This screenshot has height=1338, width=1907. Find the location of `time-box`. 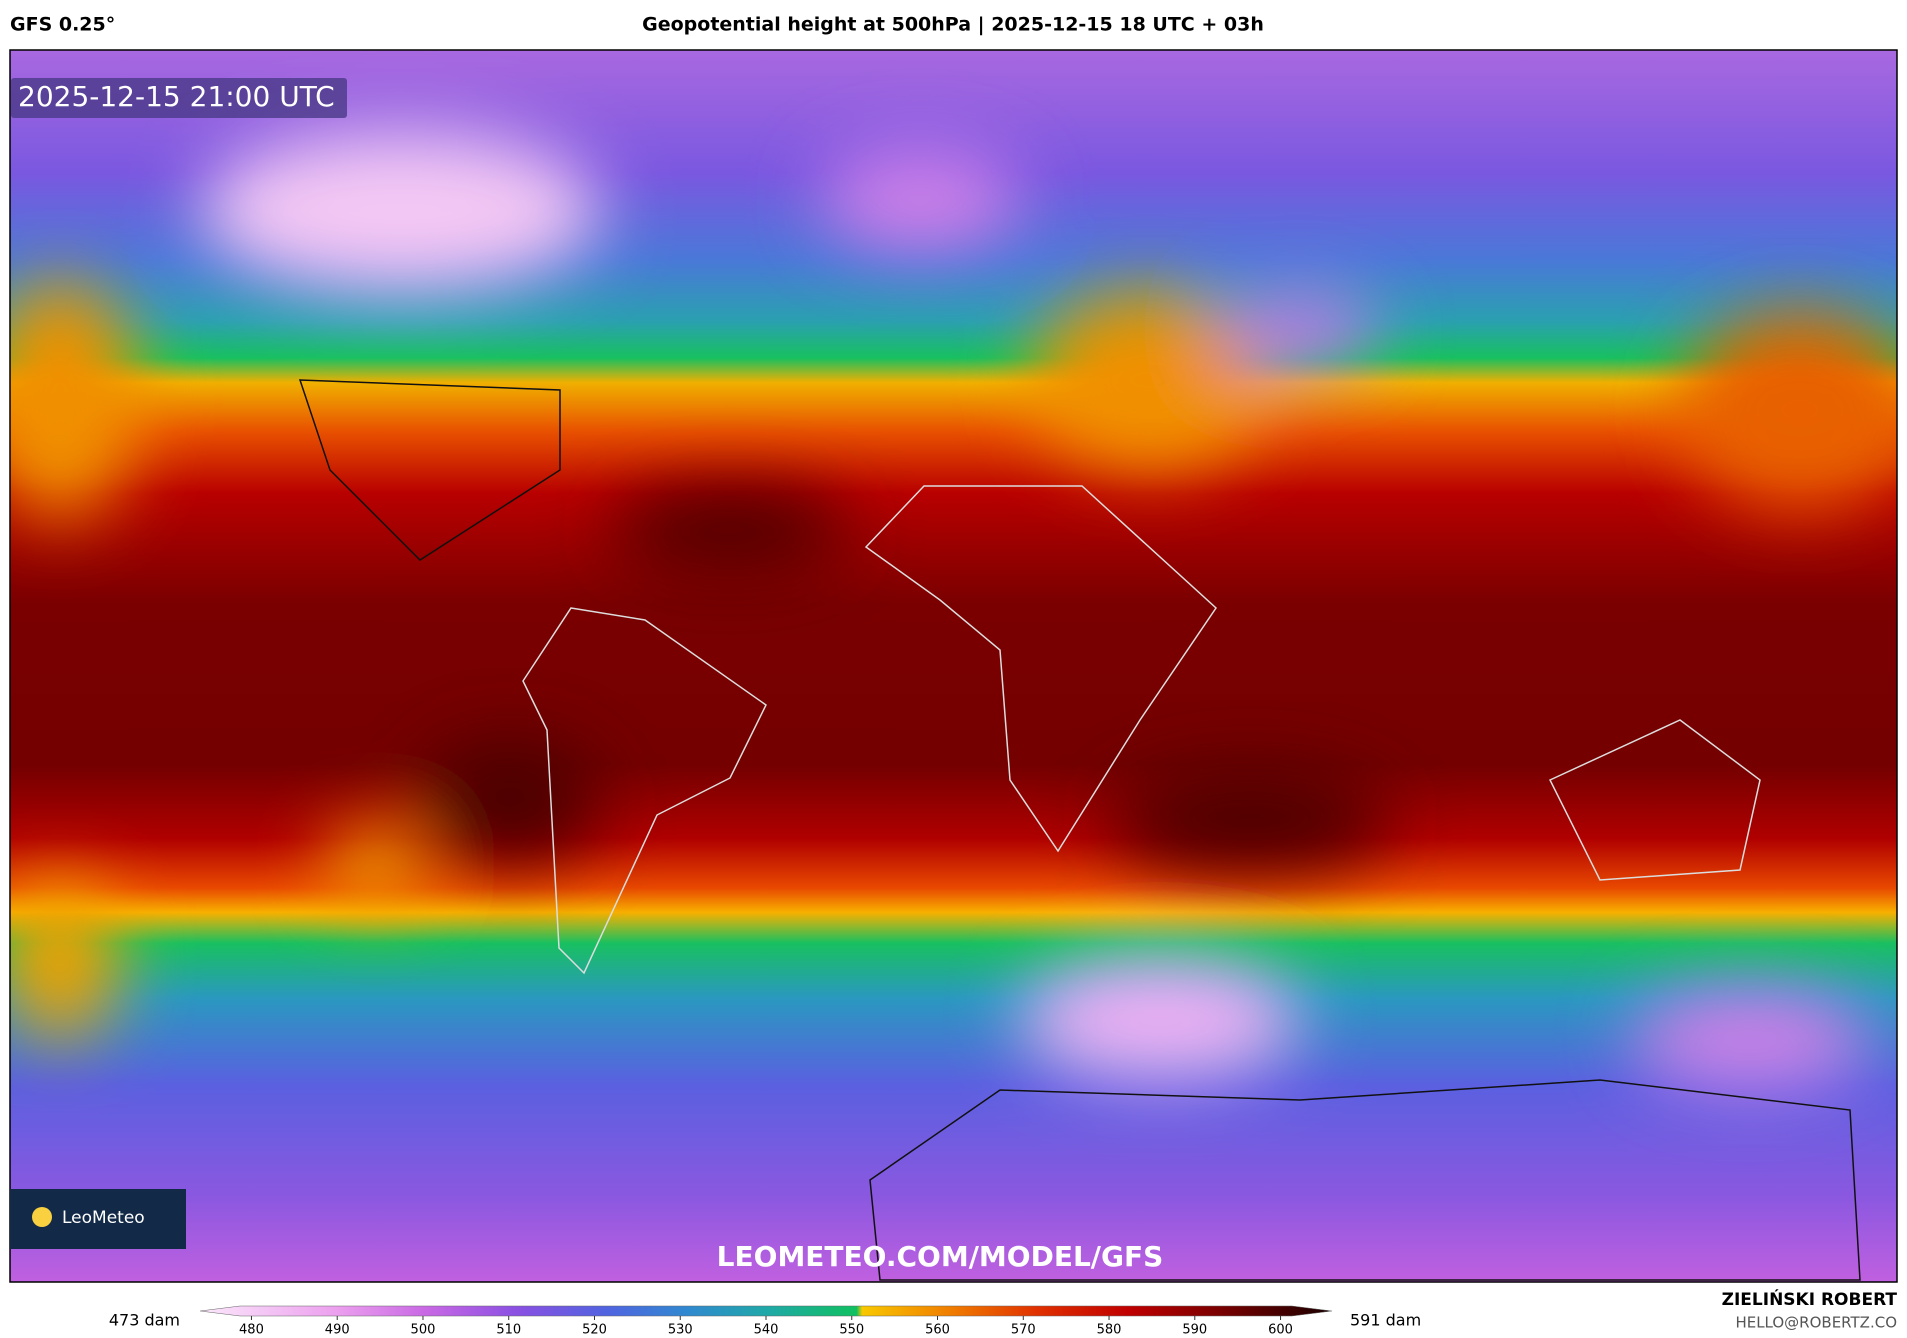

time-box is located at coordinates (179, 98).